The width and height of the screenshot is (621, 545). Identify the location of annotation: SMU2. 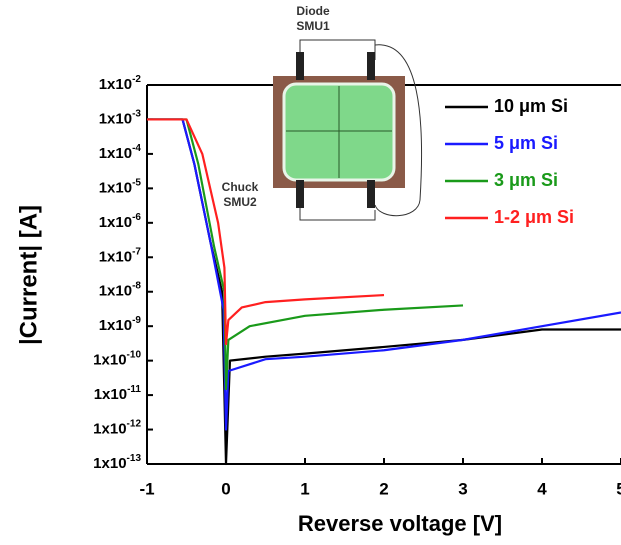
(240, 202).